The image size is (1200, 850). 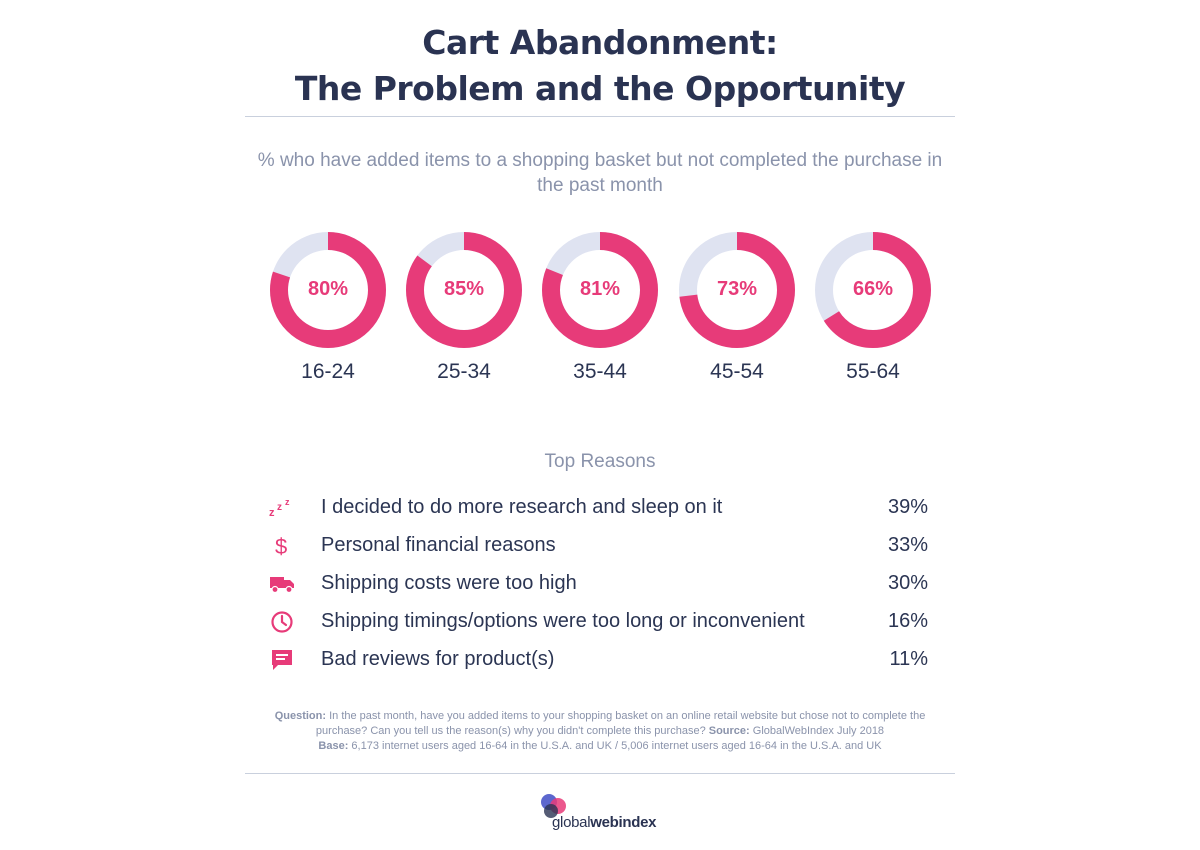 What do you see at coordinates (602, 660) in the screenshot?
I see `reason-row: Bad reviews for product(s) 11%` at bounding box center [602, 660].